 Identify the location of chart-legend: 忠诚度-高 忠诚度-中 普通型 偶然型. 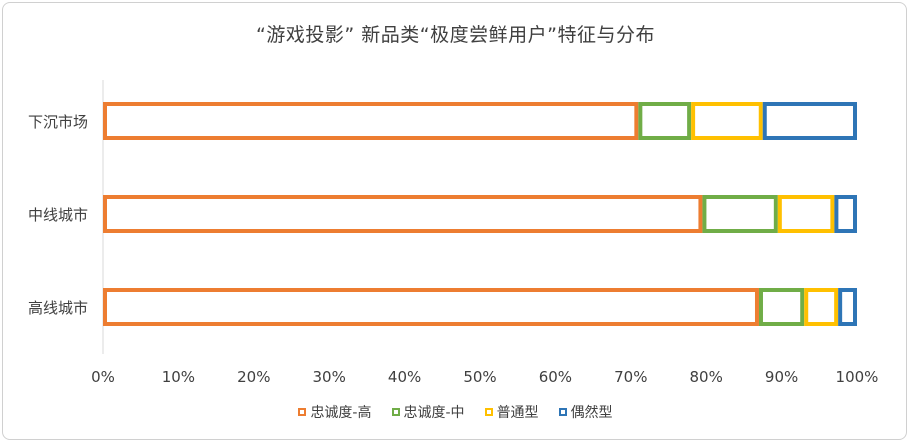
(455, 412).